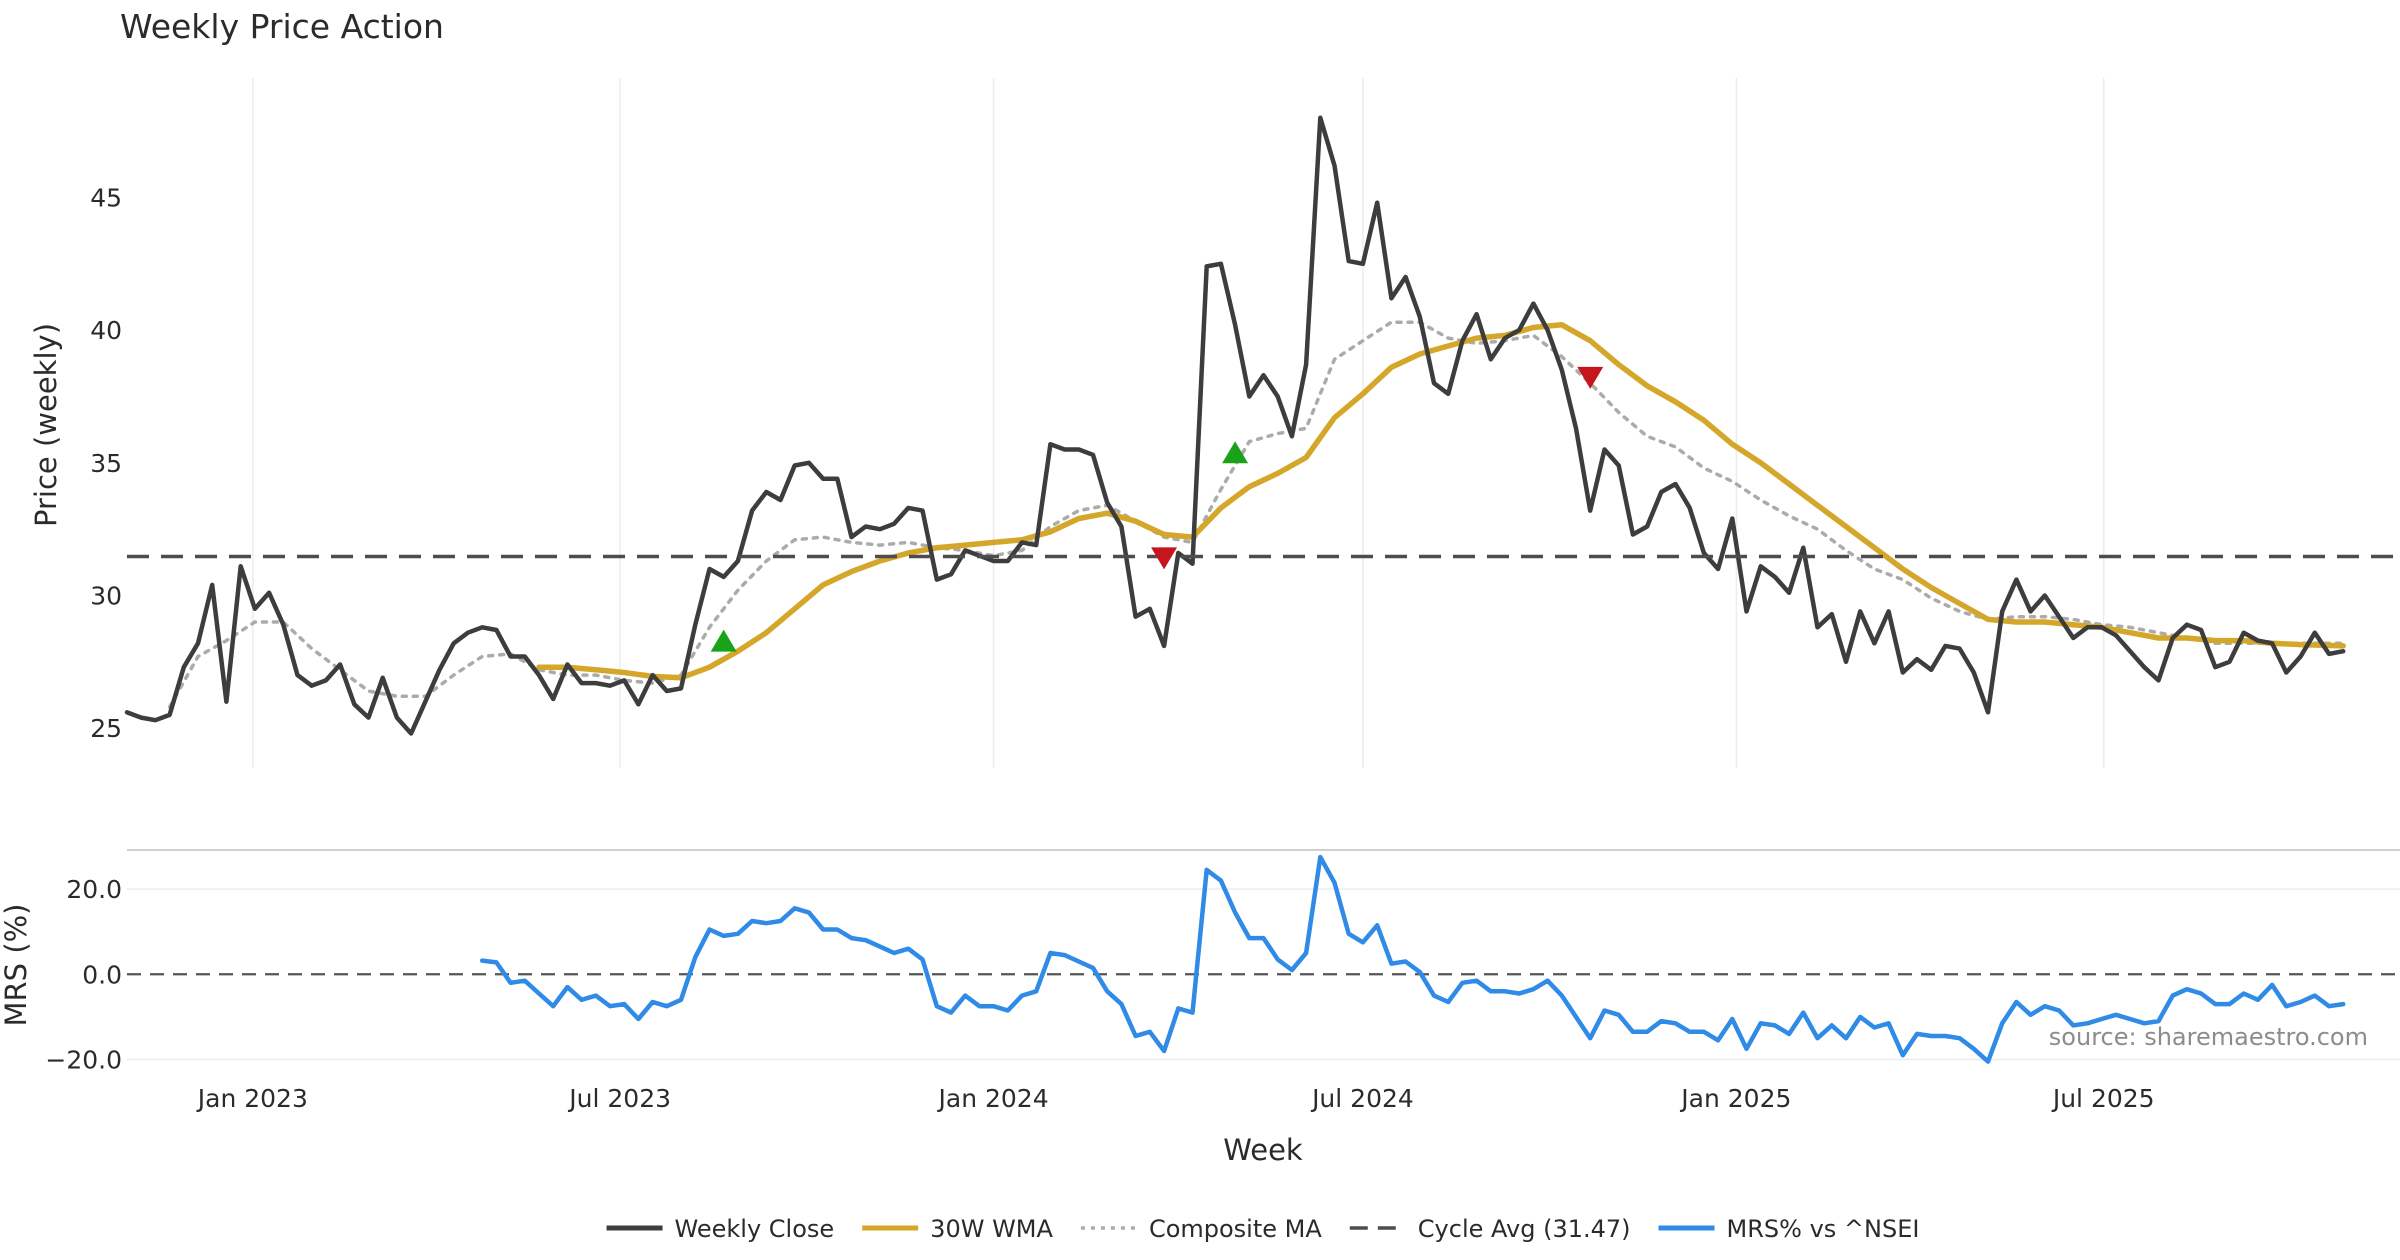 The height and width of the screenshot is (1260, 2400). What do you see at coordinates (1735, 1098) in the screenshot?
I see `x-tick-label: Jan 2025` at bounding box center [1735, 1098].